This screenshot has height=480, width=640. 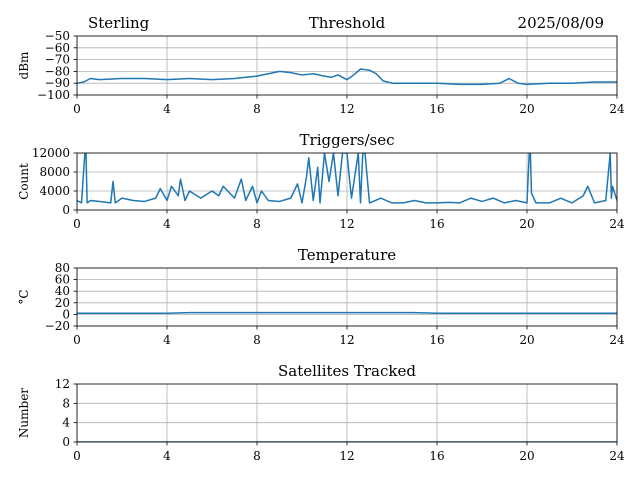 What do you see at coordinates (257, 224) in the screenshot?
I see `triggers-sec-x-tick-label: 8` at bounding box center [257, 224].